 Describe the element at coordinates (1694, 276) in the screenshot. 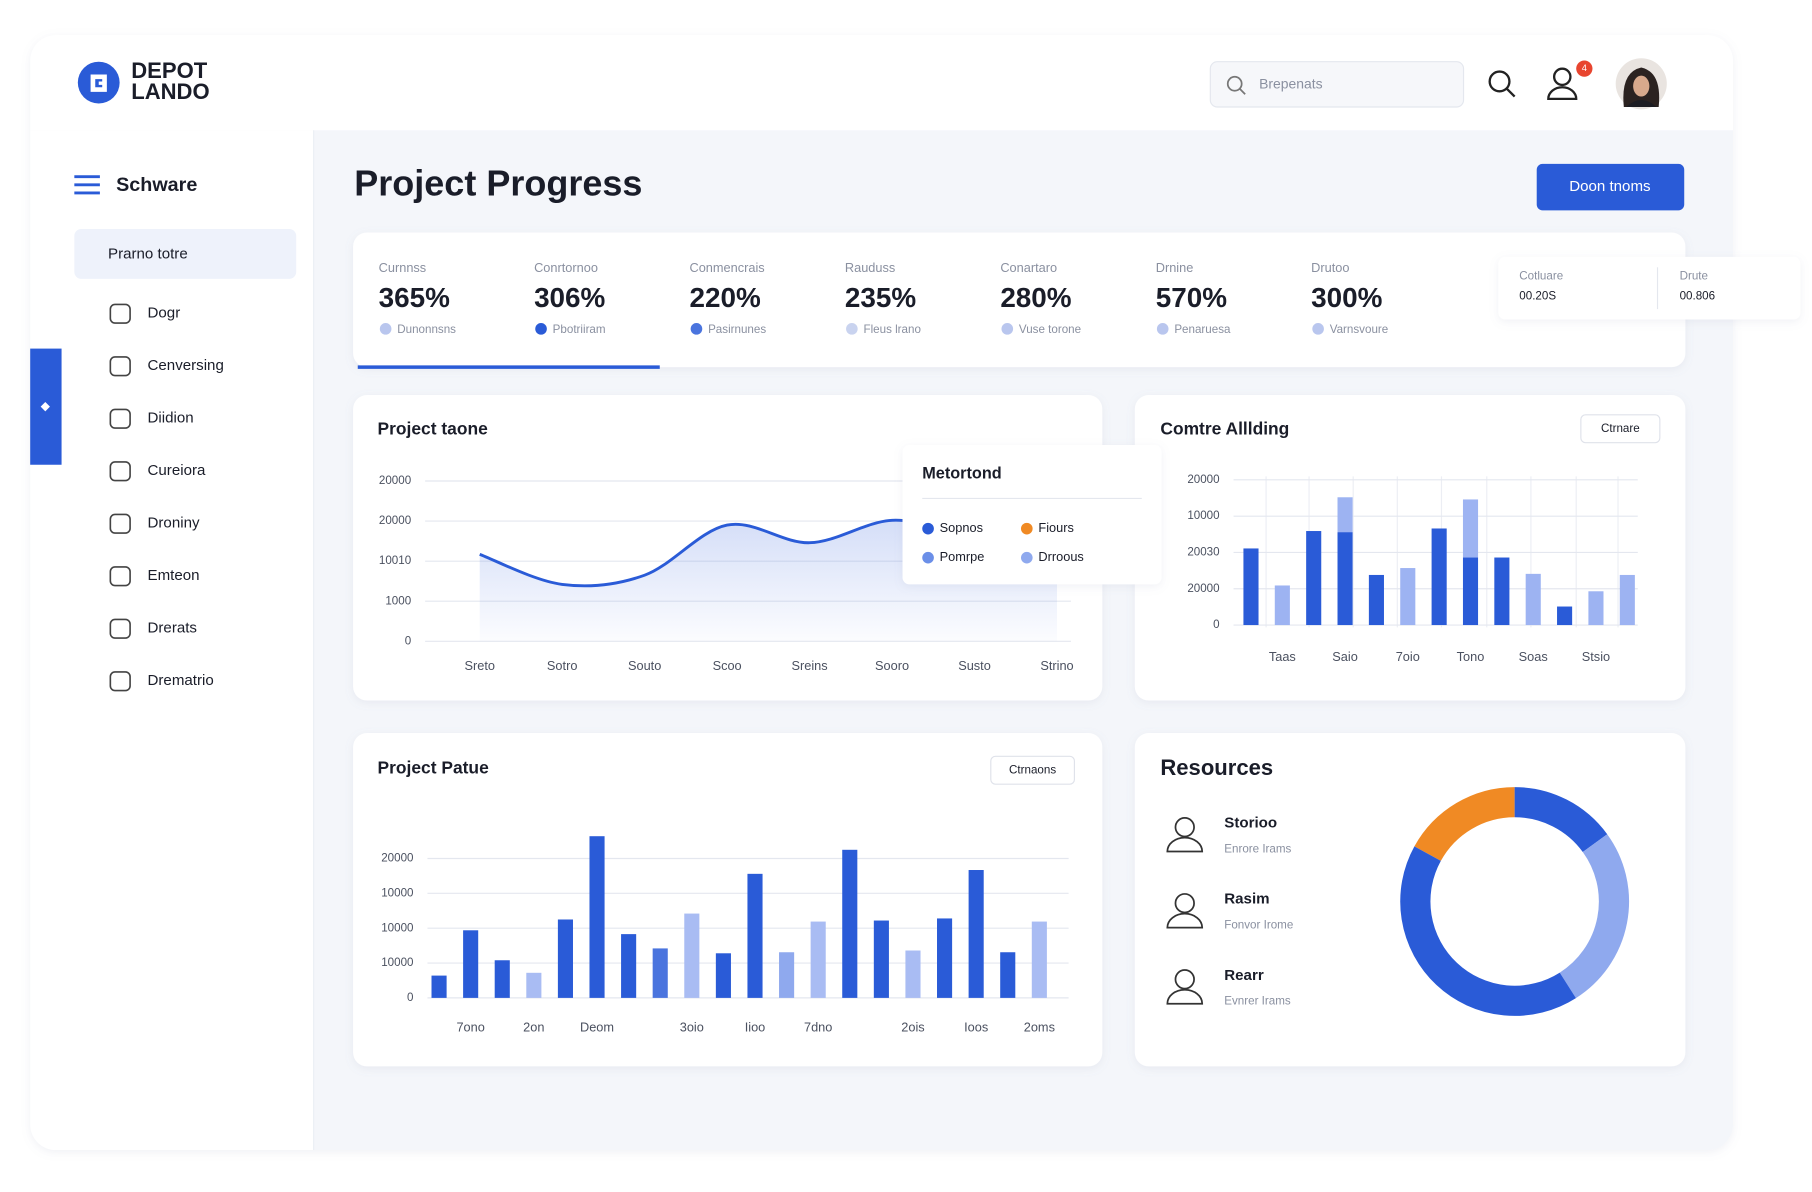

I see `summary-label: Drute` at that location.